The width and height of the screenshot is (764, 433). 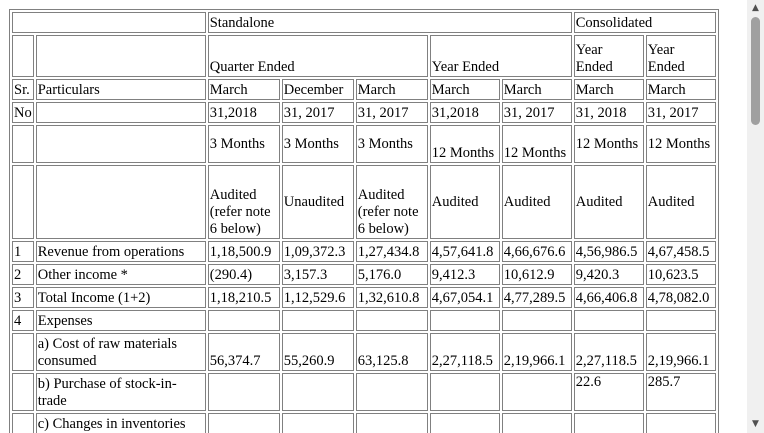 What do you see at coordinates (464, 297) in the screenshot?
I see `value-cell: 4,67,054.1` at bounding box center [464, 297].